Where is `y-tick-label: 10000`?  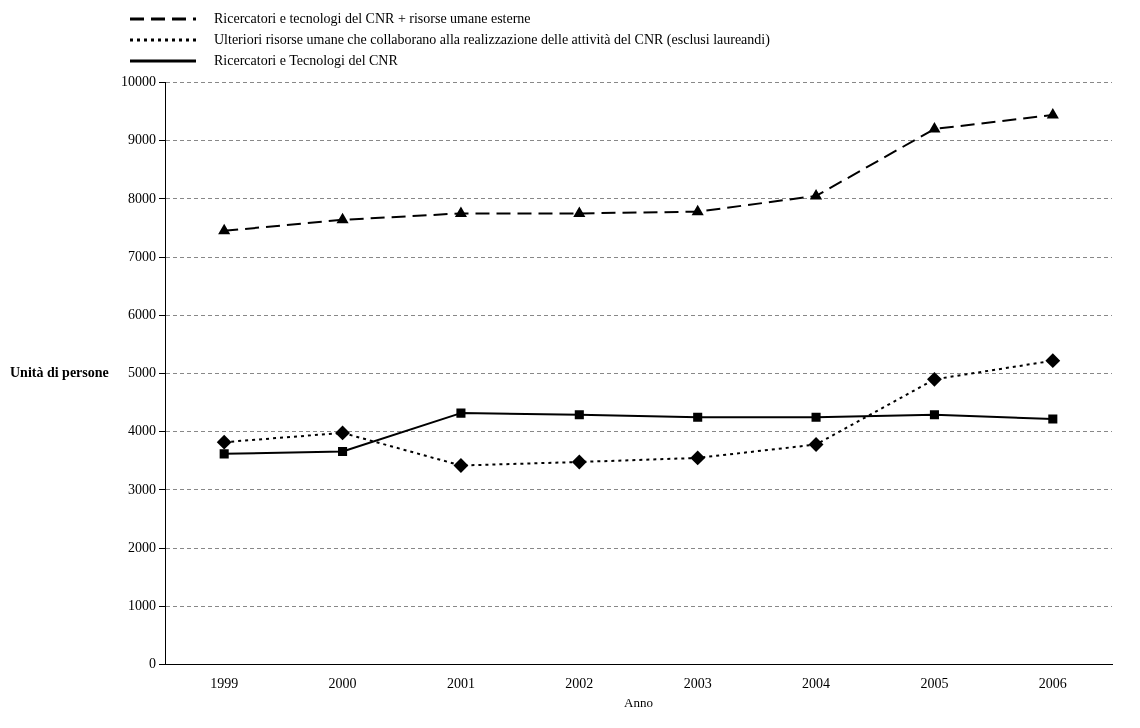
y-tick-label: 10000 is located at coordinates (138, 82).